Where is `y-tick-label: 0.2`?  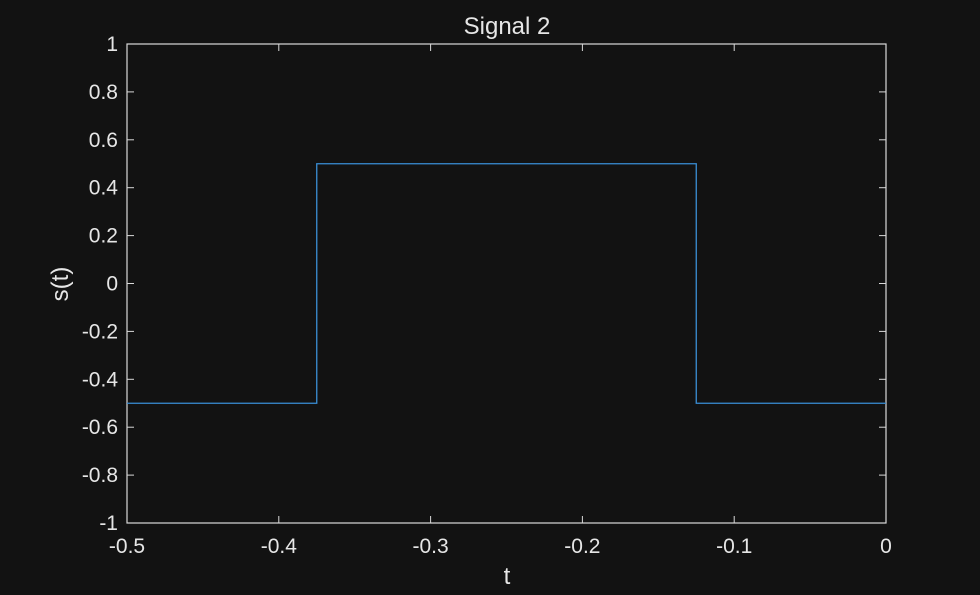 y-tick-label: 0.2 is located at coordinates (103, 236).